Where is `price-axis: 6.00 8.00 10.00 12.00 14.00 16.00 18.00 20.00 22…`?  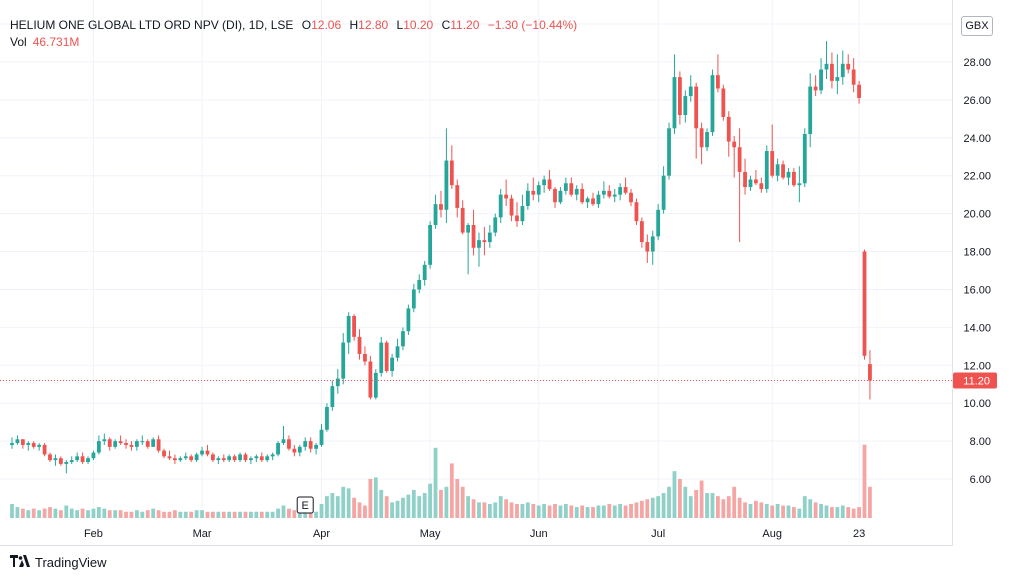 price-axis: 6.00 8.00 10.00 12.00 14.00 16.00 18.00 20.00 22… is located at coordinates (977, 252).